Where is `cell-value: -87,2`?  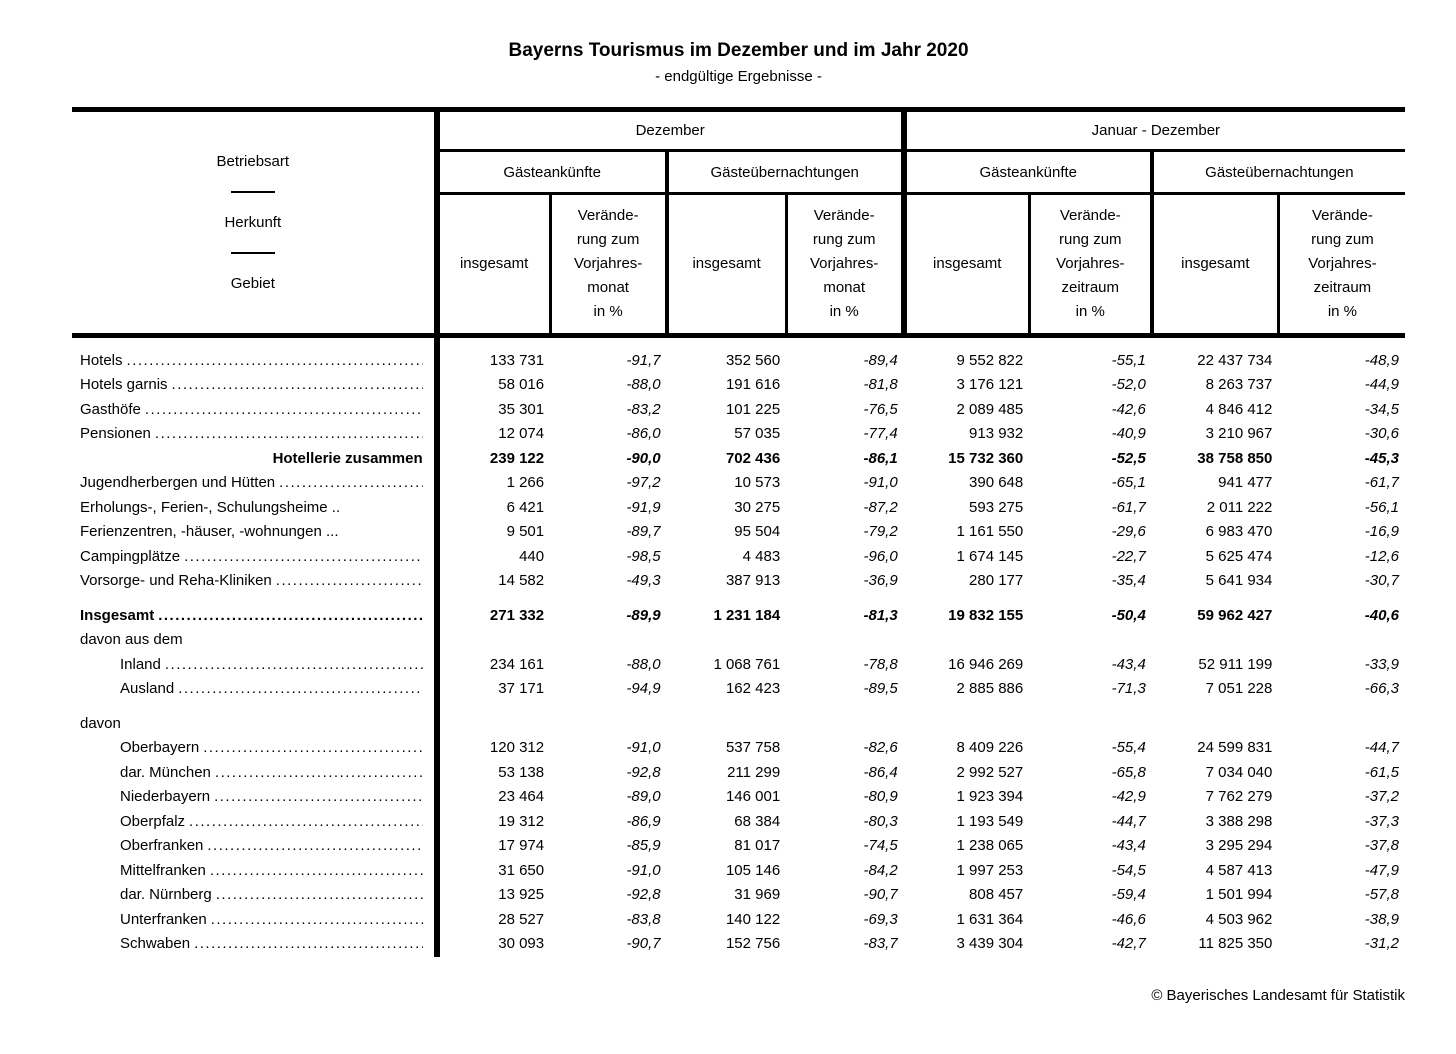 cell-value: -87,2 is located at coordinates (880, 507).